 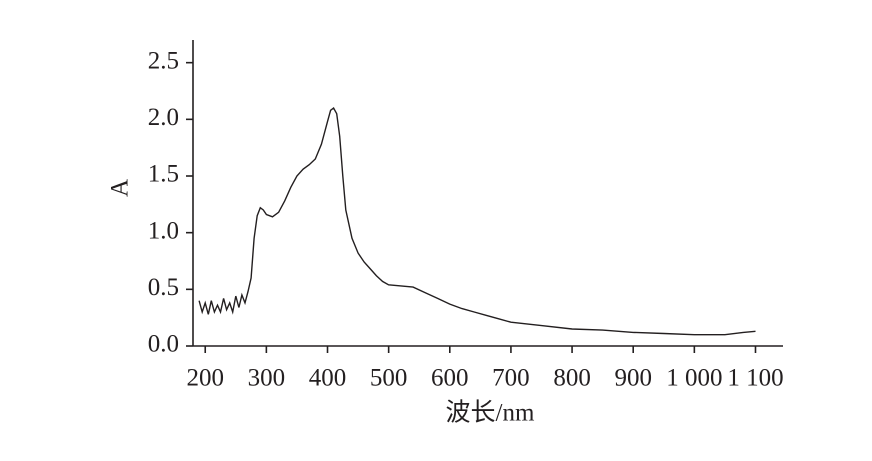 What do you see at coordinates (328, 378) in the screenshot?
I see `x-tick-label: 400` at bounding box center [328, 378].